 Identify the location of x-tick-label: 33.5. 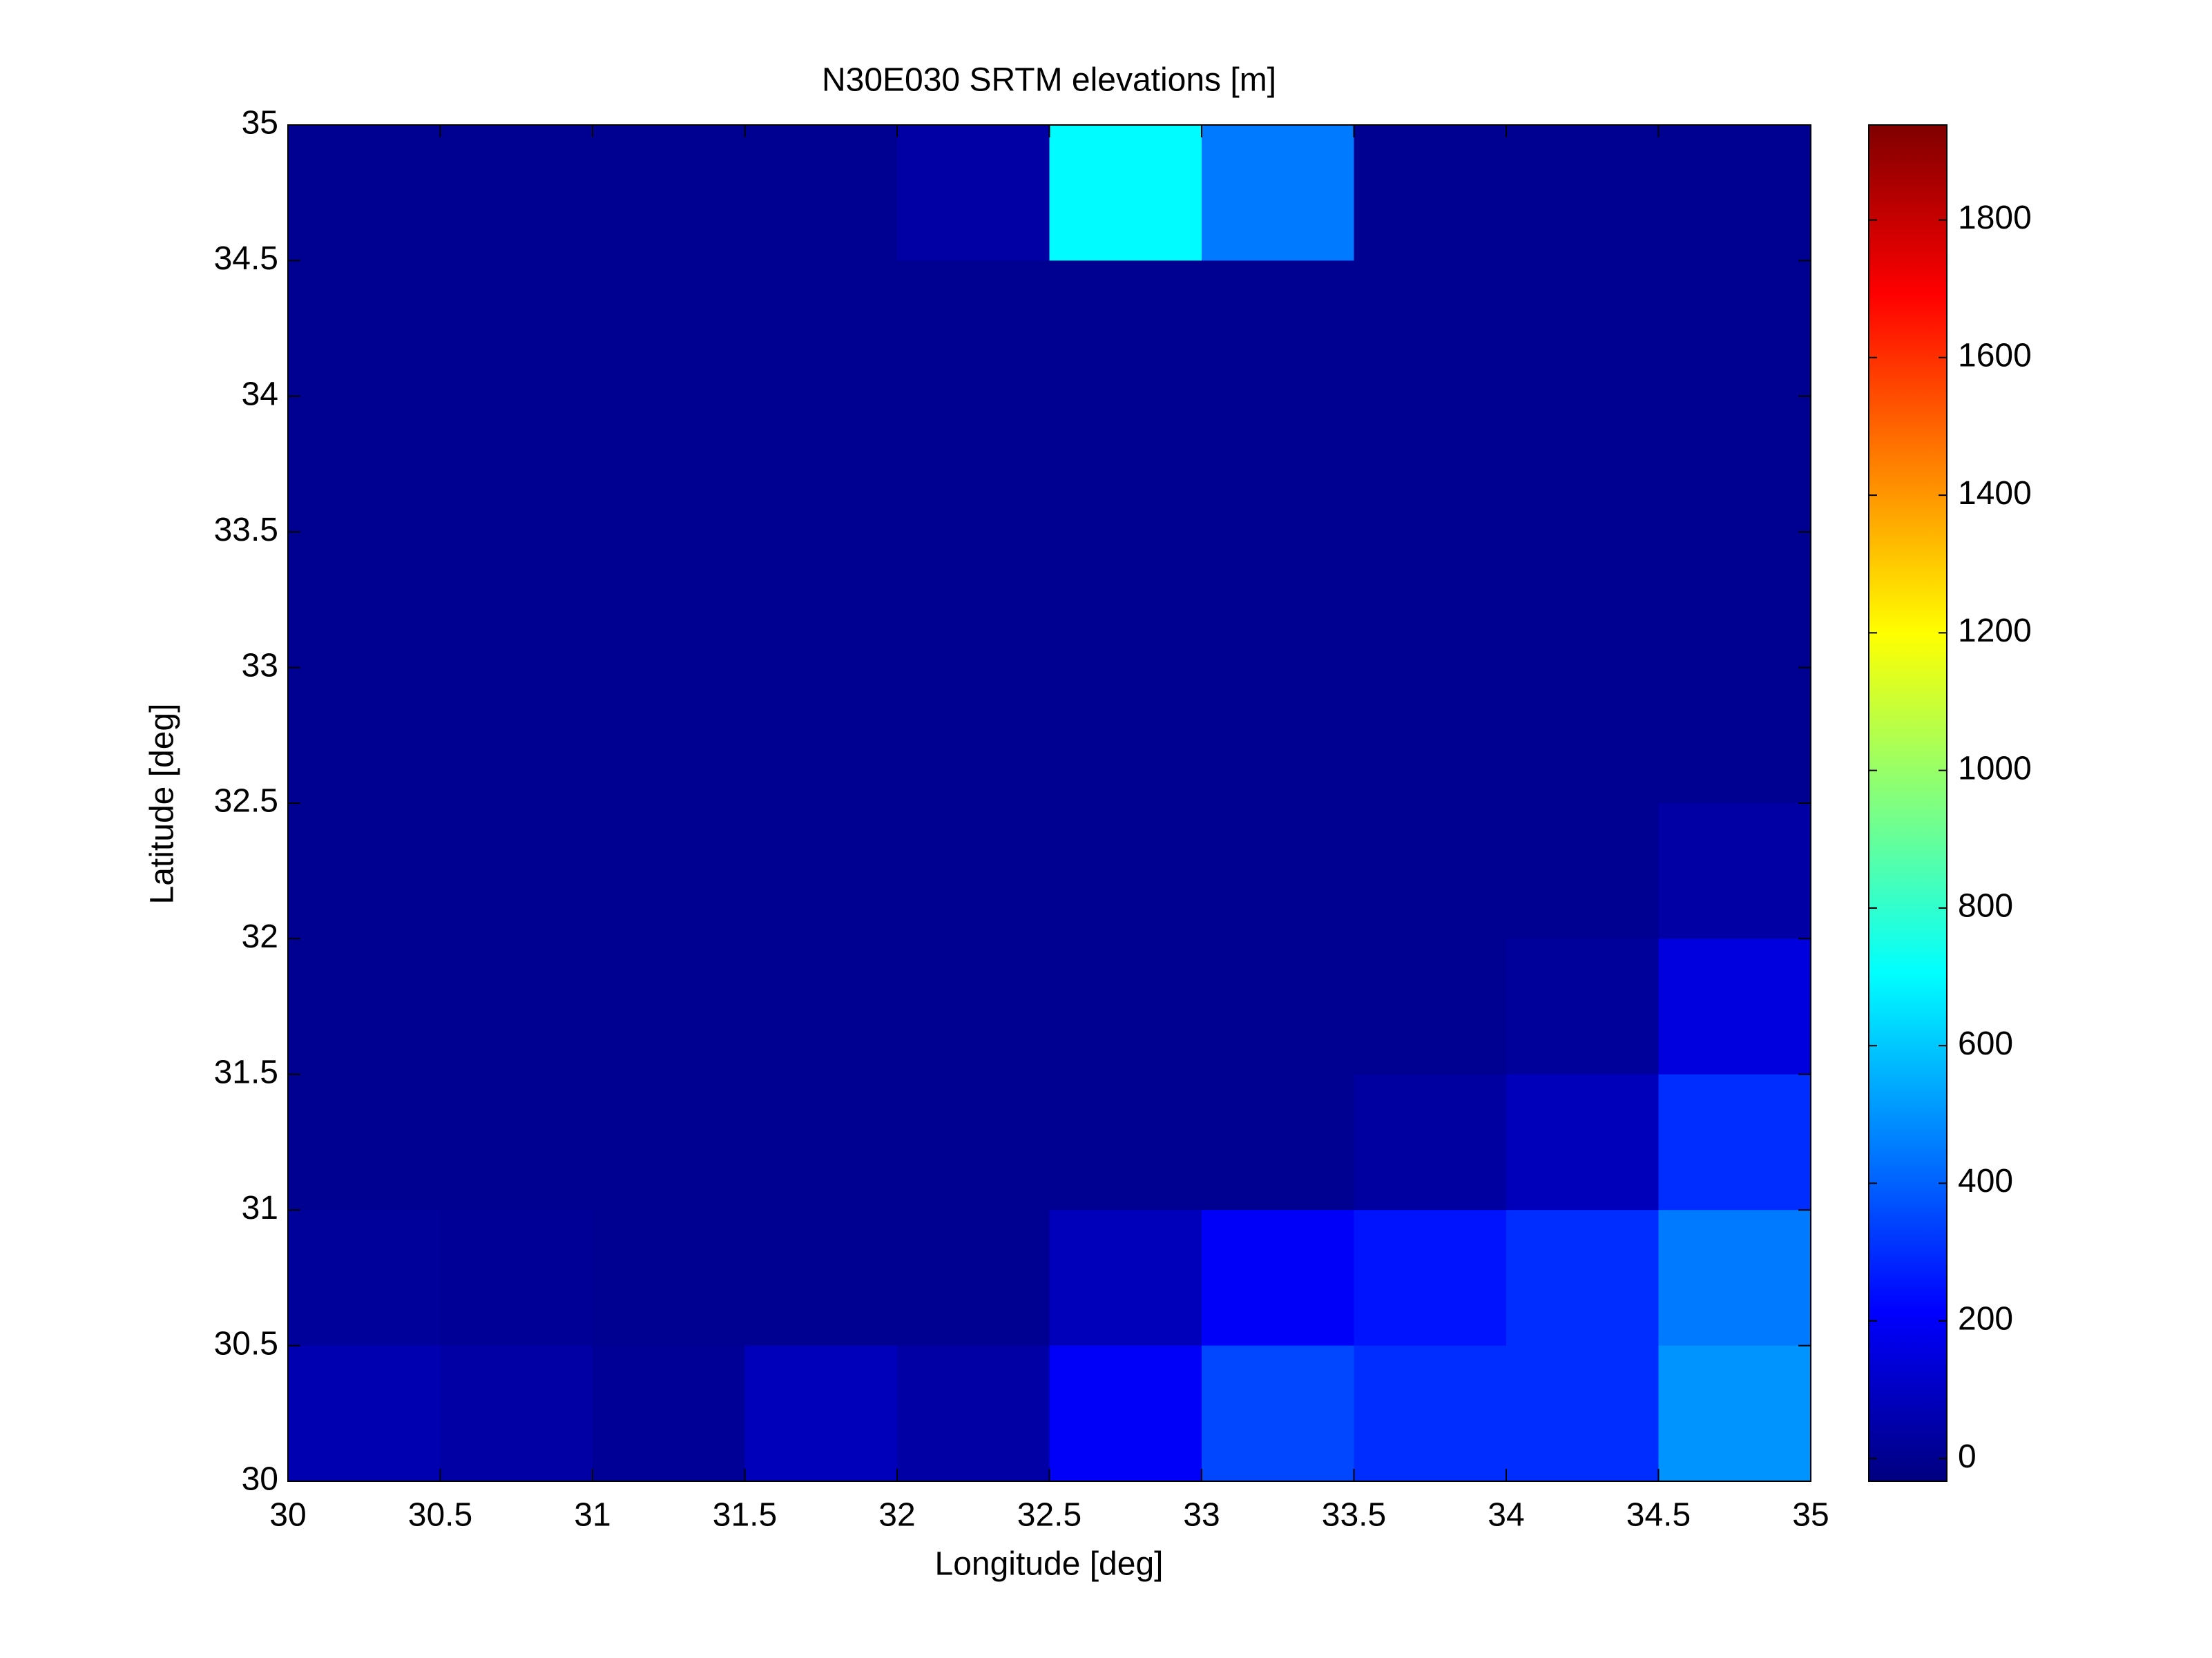
(1354, 1515).